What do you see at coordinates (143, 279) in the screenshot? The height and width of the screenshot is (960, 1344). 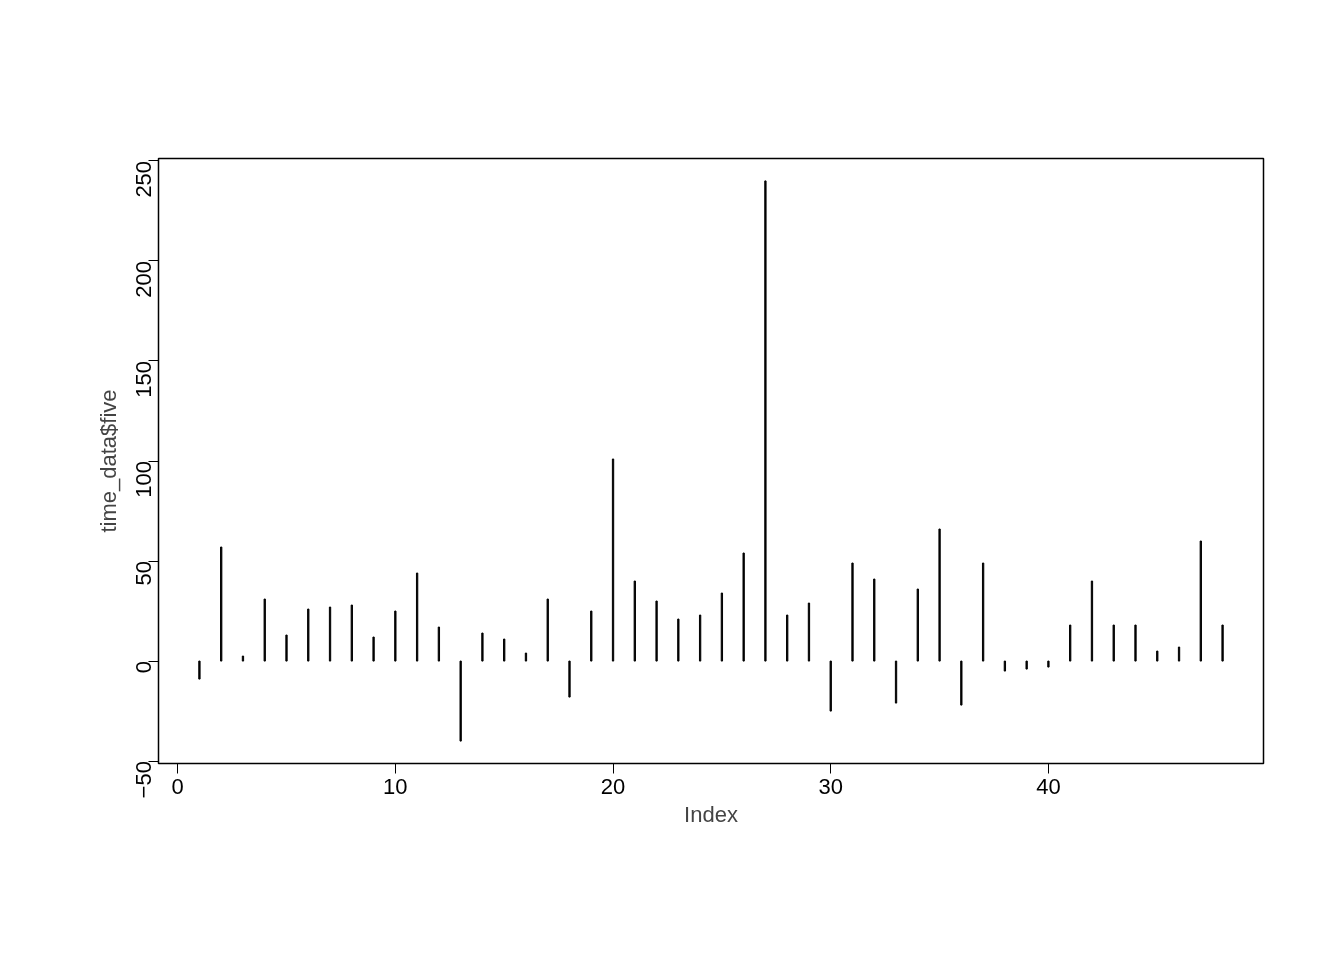 I see `y-tick-label: 200` at bounding box center [143, 279].